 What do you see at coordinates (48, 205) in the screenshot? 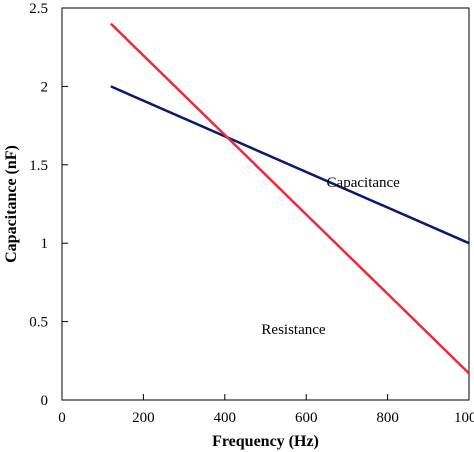
I see `y-axis-ticks: 0 0.5 1 1.5 2 2.5` at bounding box center [48, 205].